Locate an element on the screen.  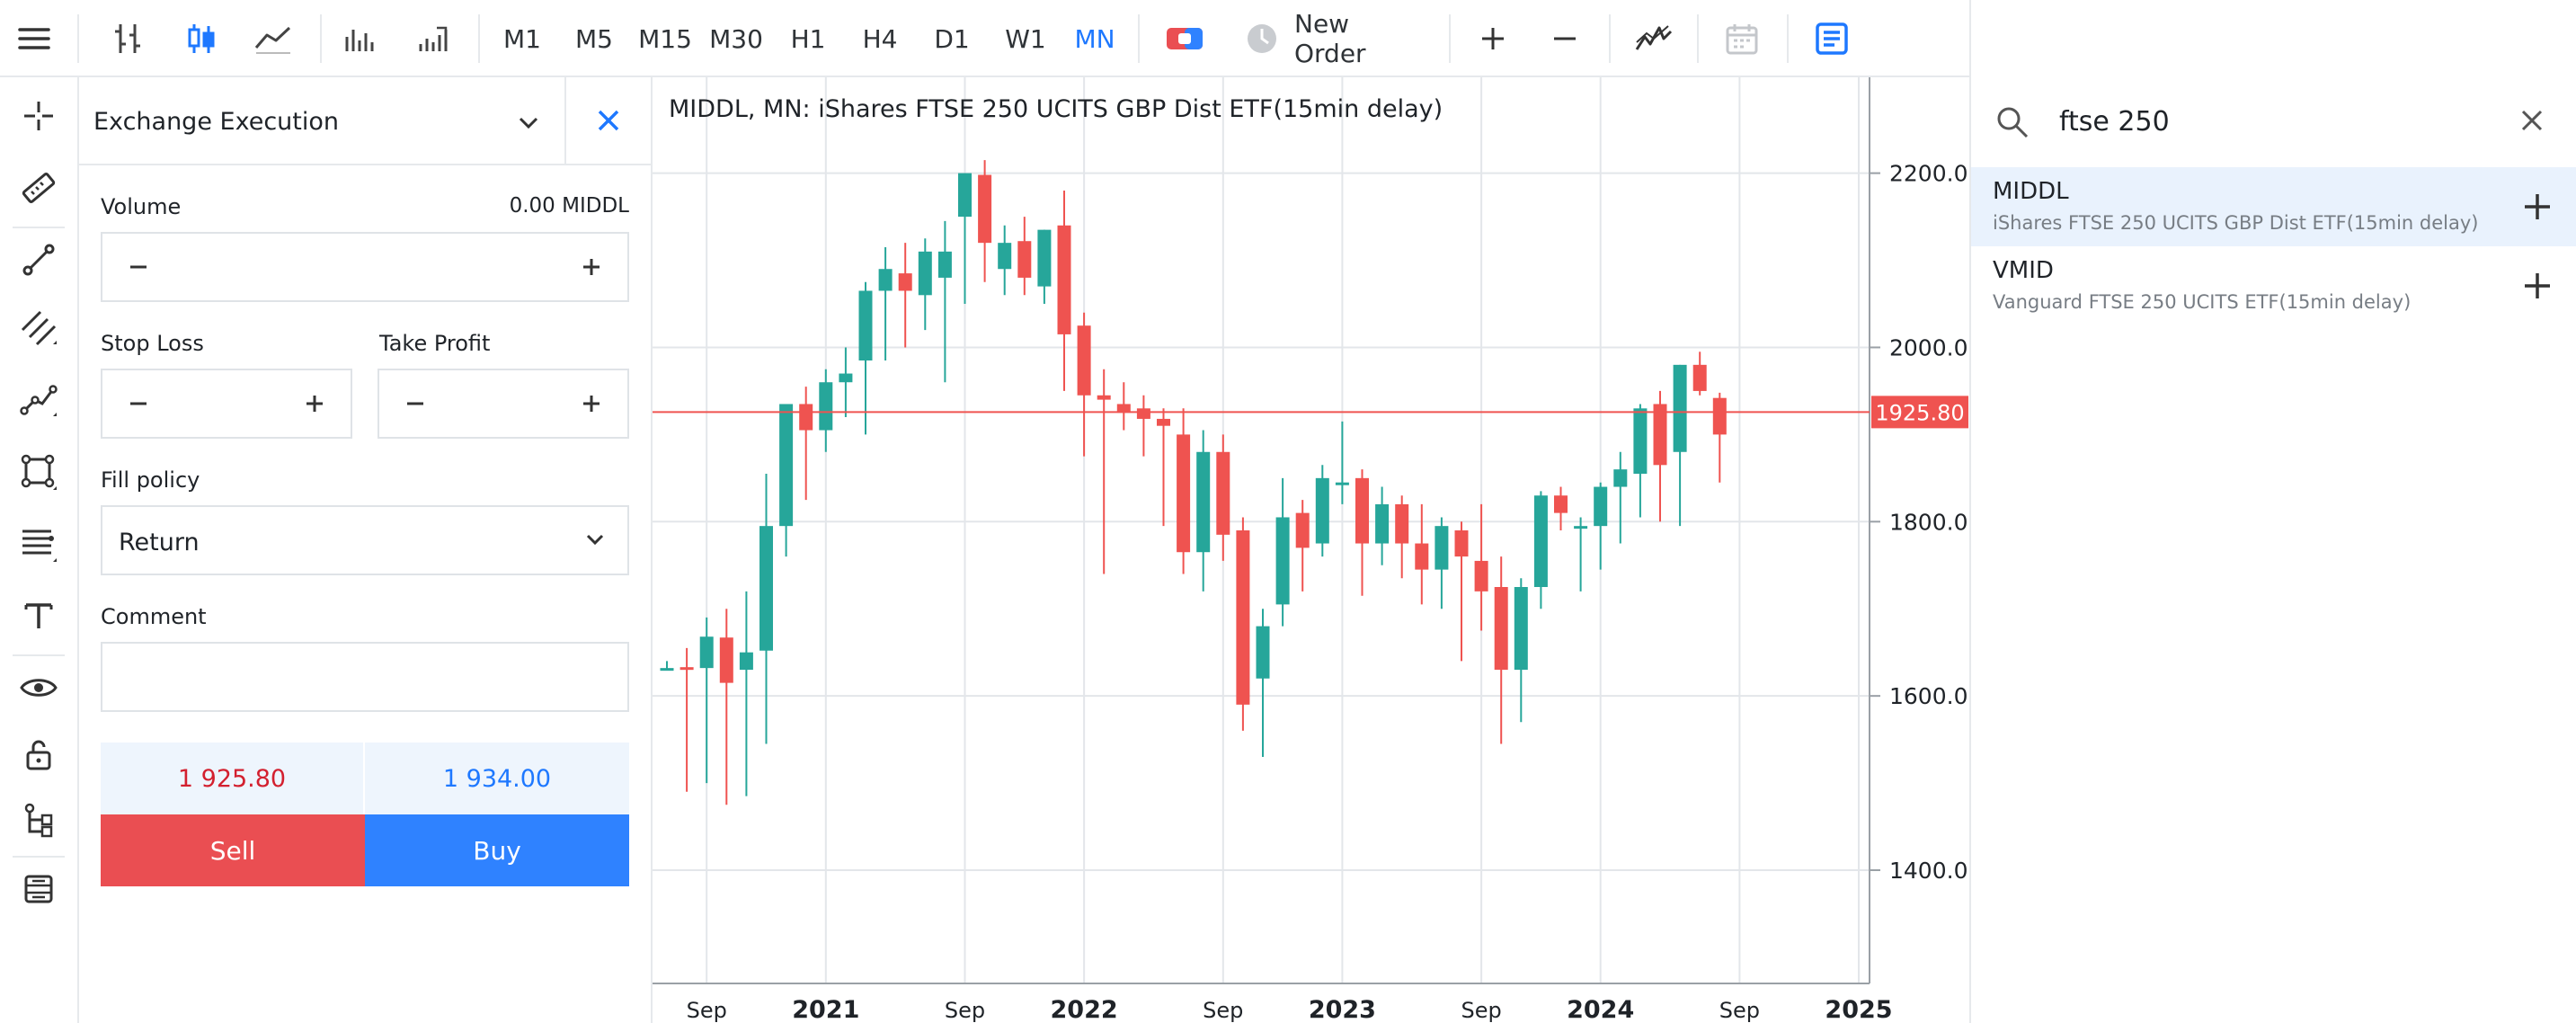
timeframe-w1: W1 is located at coordinates (1025, 38).